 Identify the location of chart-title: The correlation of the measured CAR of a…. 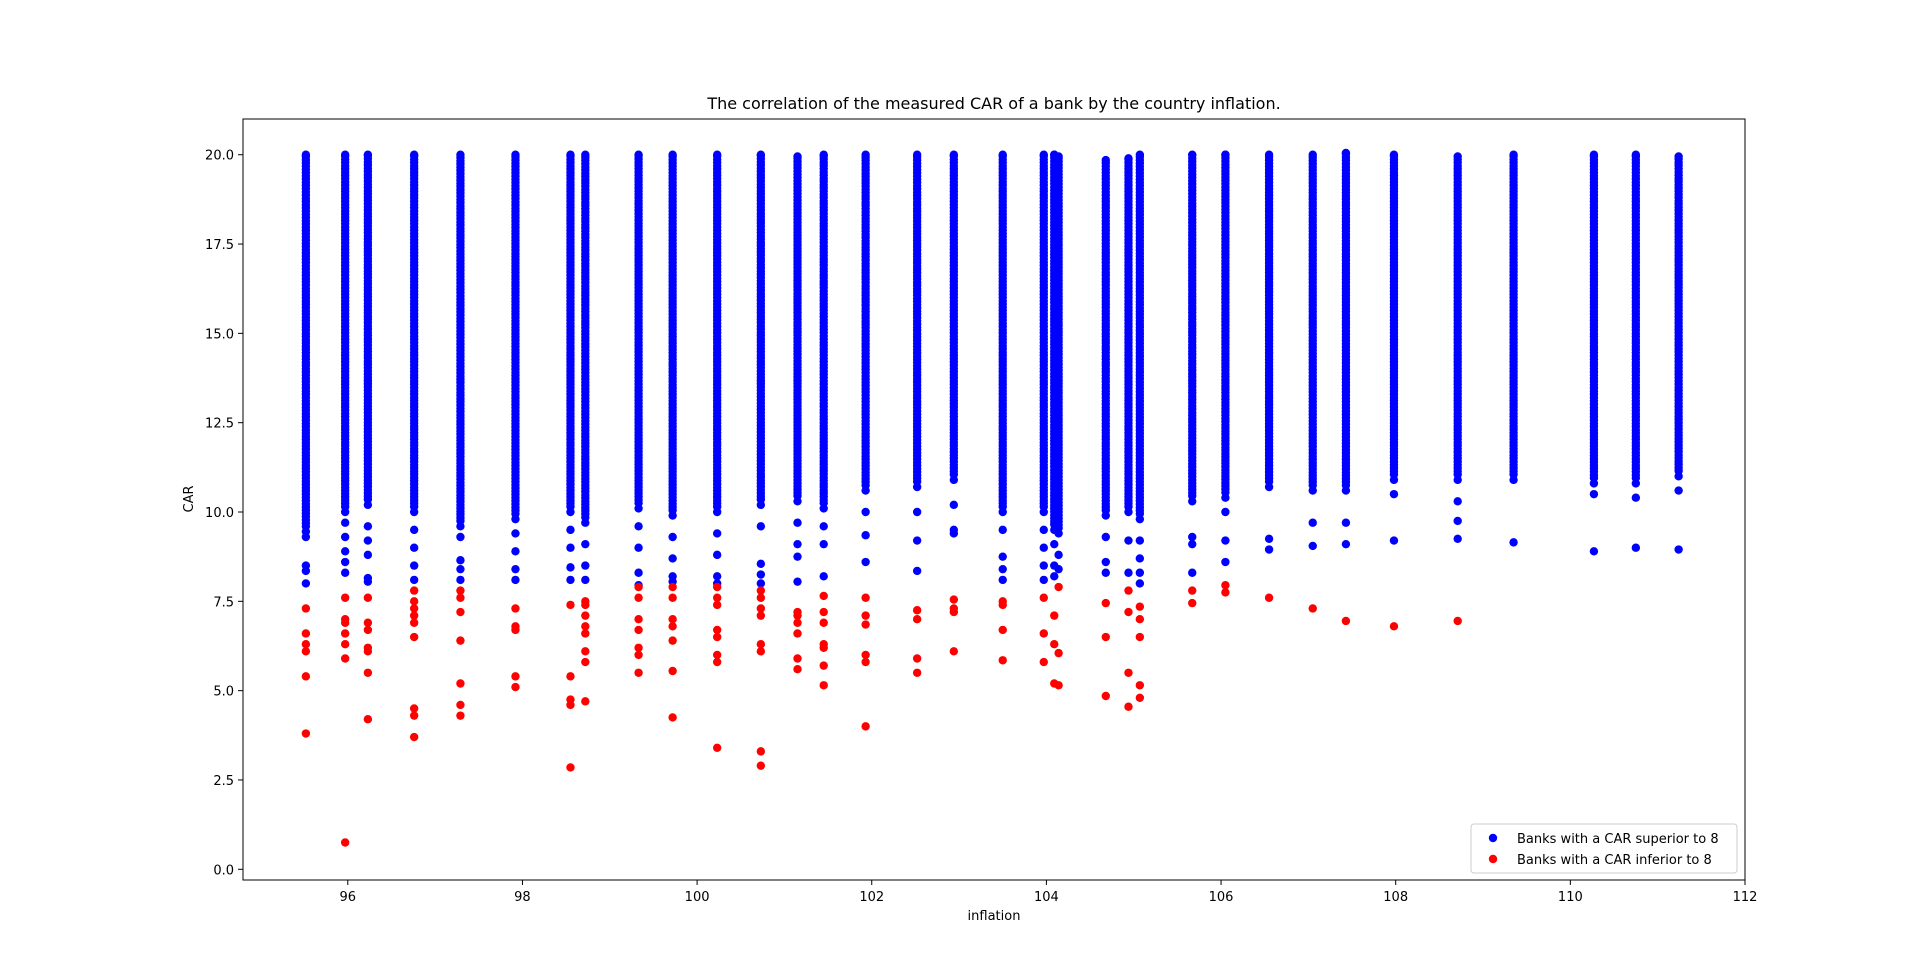
(993, 103).